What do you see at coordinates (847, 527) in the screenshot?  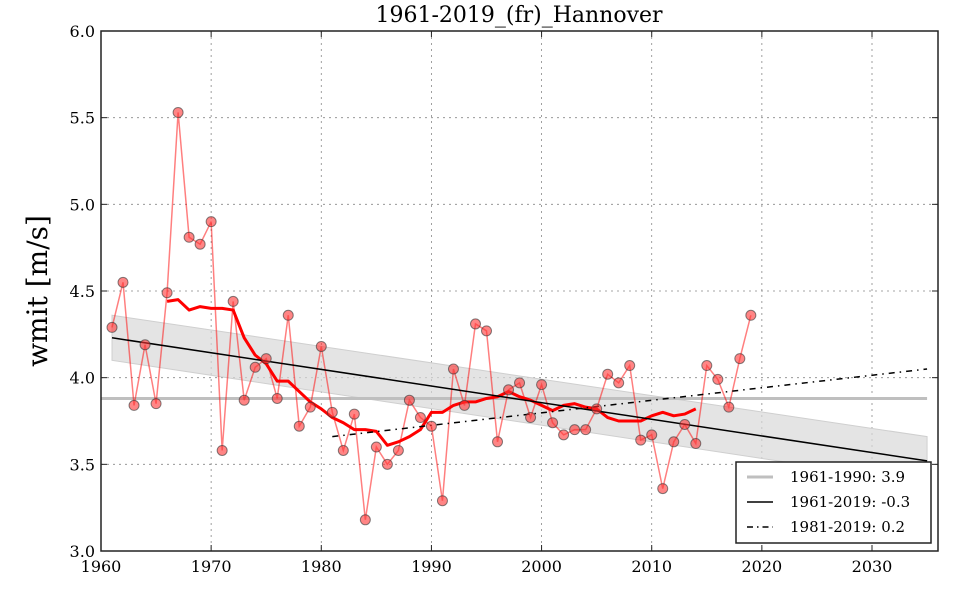 I see `legend-label-recent-trend: 1981-2019: 0.2` at bounding box center [847, 527].